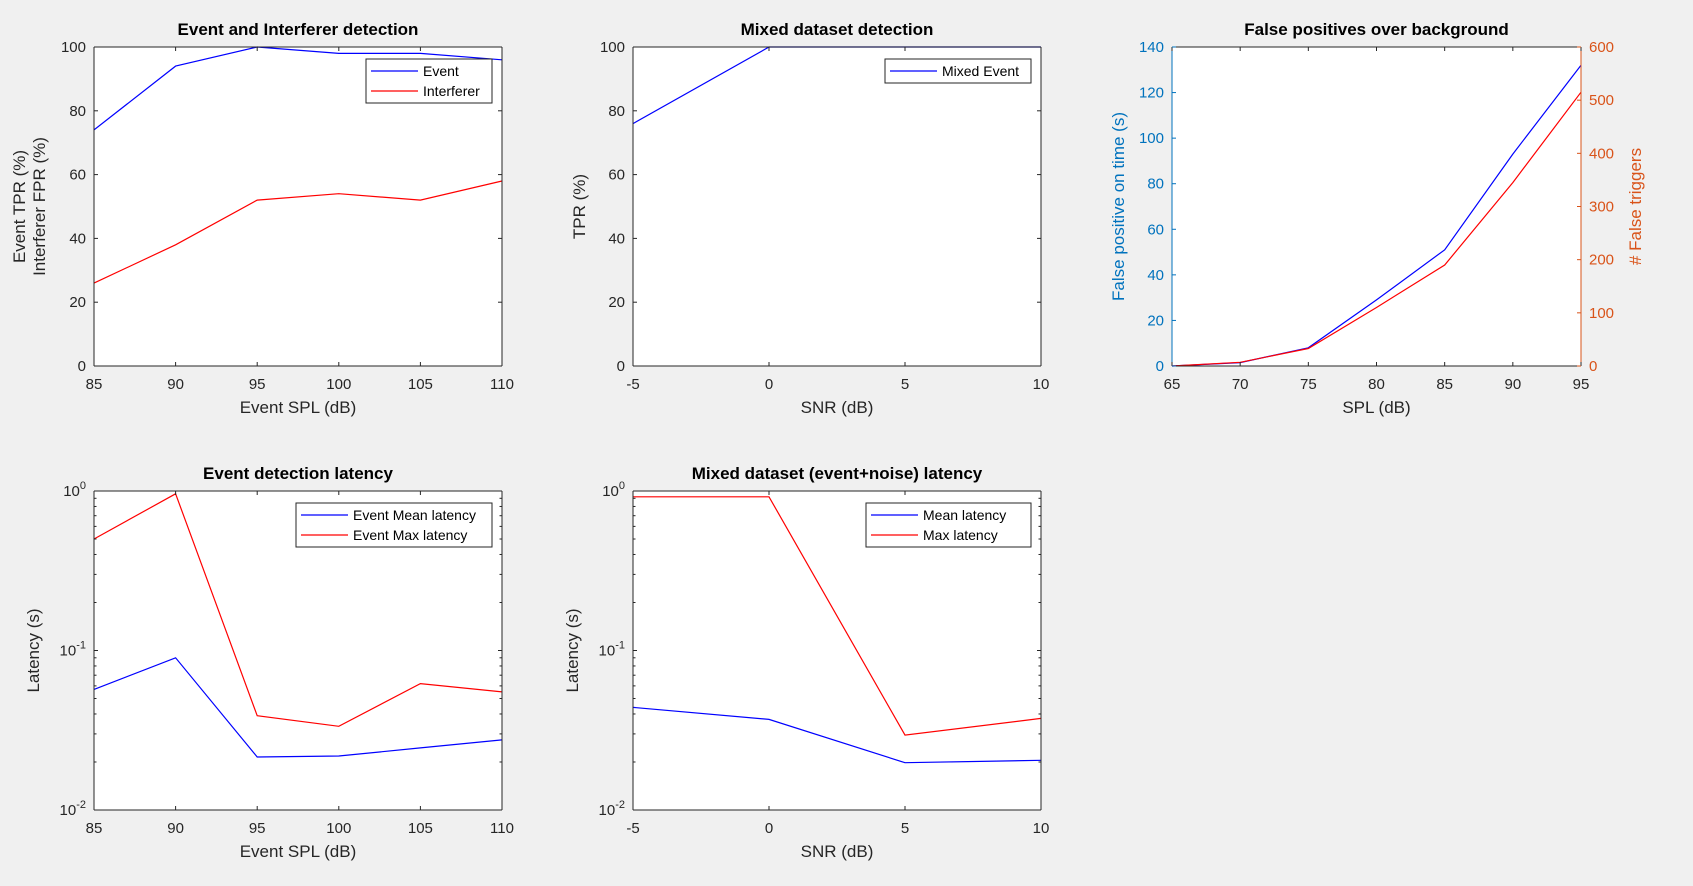 This screenshot has height=886, width=1693. What do you see at coordinates (298, 232) in the screenshot?
I see `series-line-interferer` at bounding box center [298, 232].